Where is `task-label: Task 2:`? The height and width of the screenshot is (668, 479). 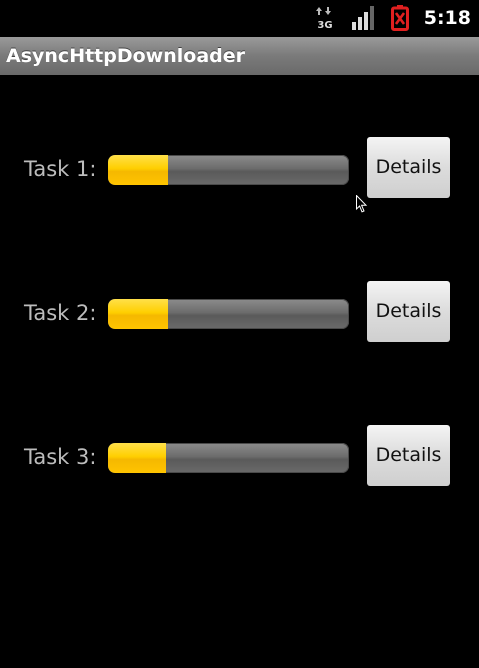
task-label: Task 2: is located at coordinates (60, 313).